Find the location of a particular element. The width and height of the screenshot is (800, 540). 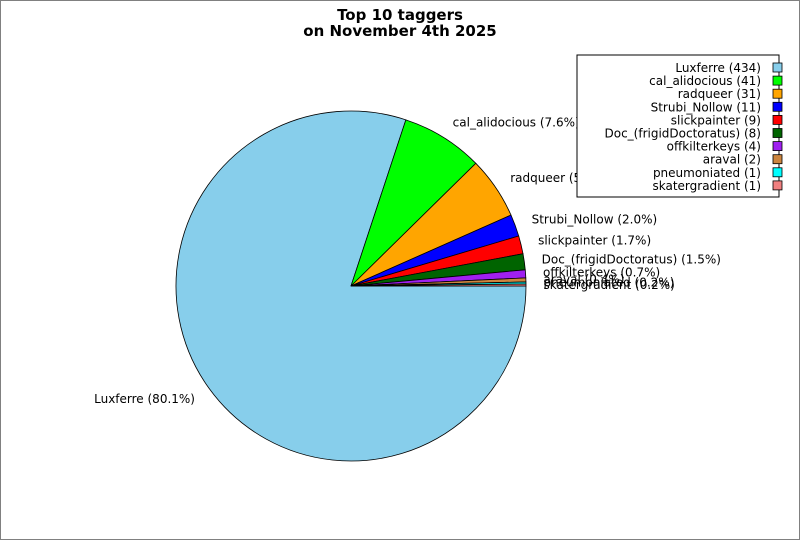

legend-entry-label: pneumoniated (1) is located at coordinates (707, 173).